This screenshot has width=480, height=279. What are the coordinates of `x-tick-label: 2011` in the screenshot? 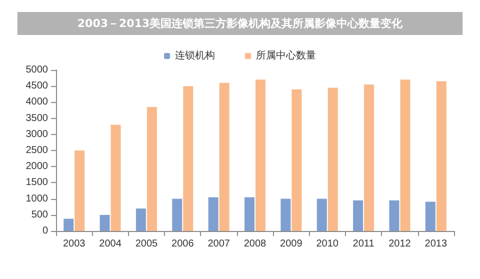 It's located at (363, 244).